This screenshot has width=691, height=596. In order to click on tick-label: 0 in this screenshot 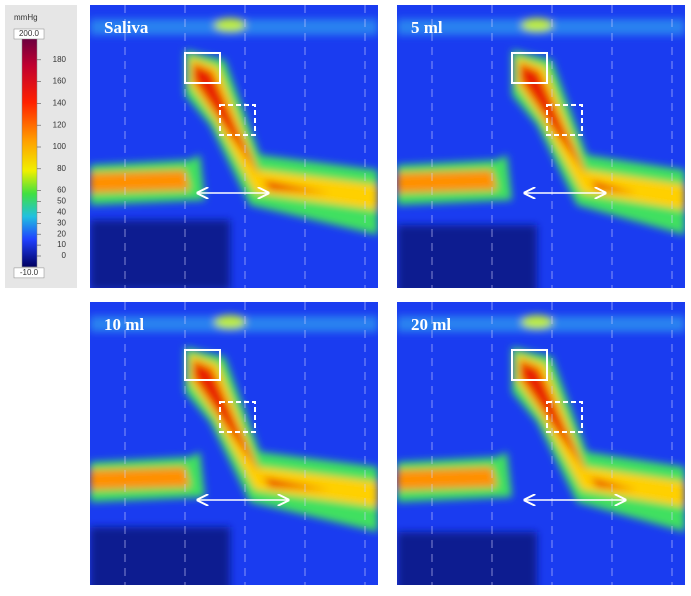, I will do `click(64, 255)`.